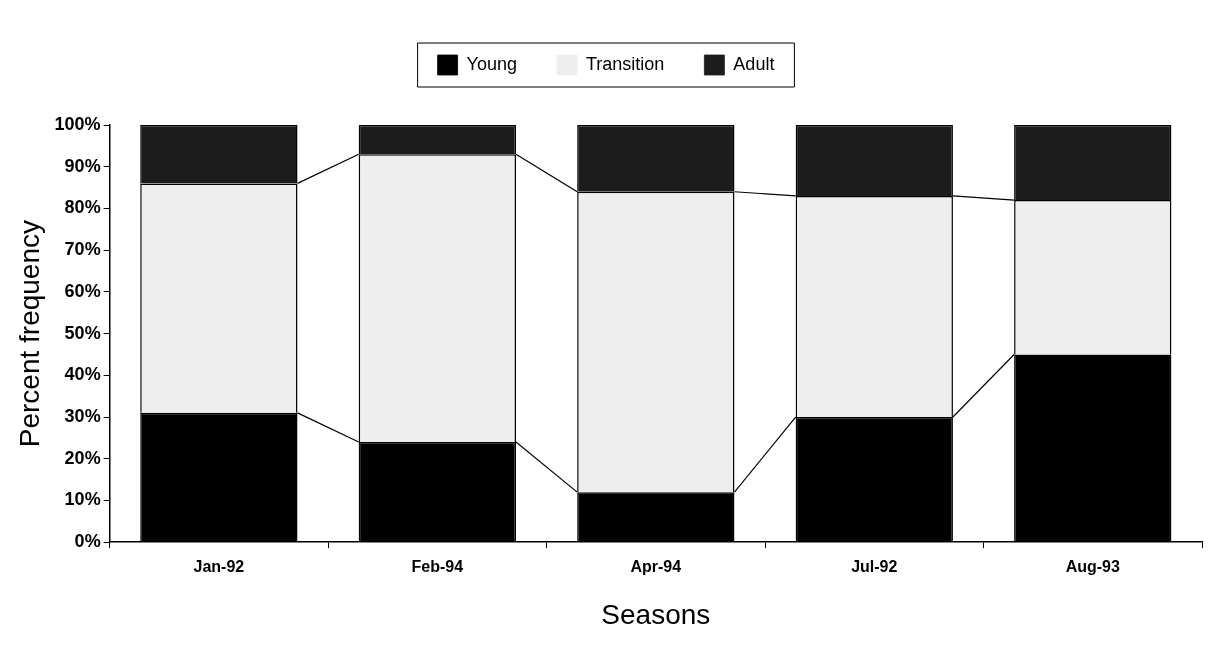  I want to click on y-axis-title: Percent frequency, so click(29, 333).